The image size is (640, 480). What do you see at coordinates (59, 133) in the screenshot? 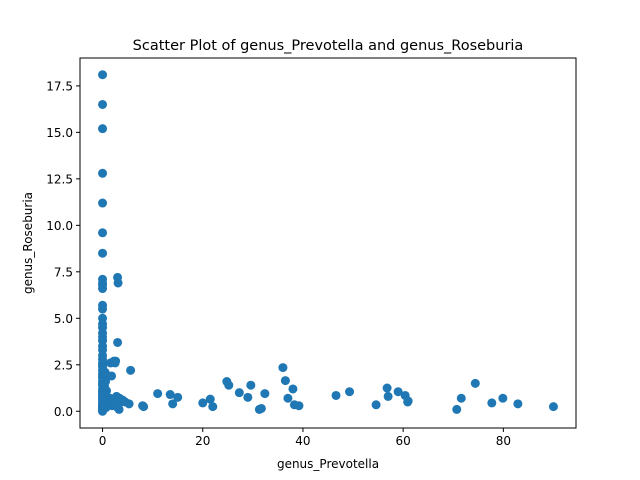
I see `y-tick-label: 15.0` at bounding box center [59, 133].